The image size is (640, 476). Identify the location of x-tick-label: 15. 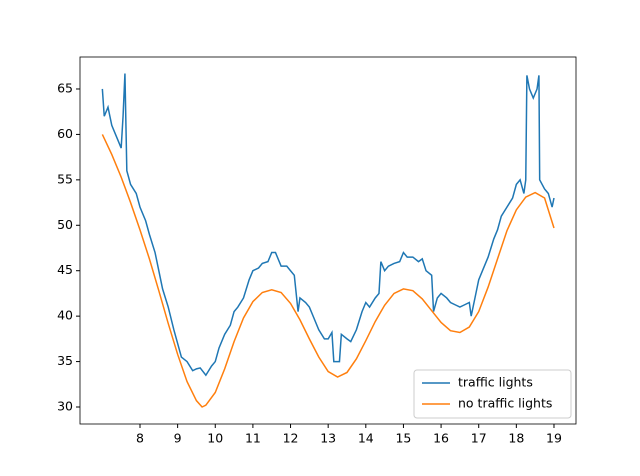
(403, 438).